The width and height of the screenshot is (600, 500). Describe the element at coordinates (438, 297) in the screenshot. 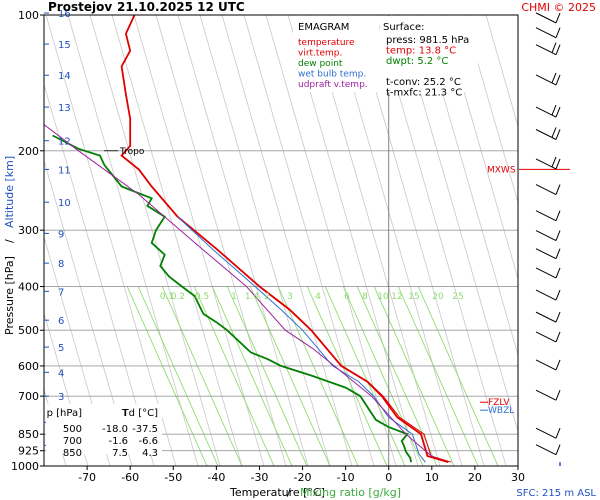

I see `mixing-ratio-label: 20` at that location.